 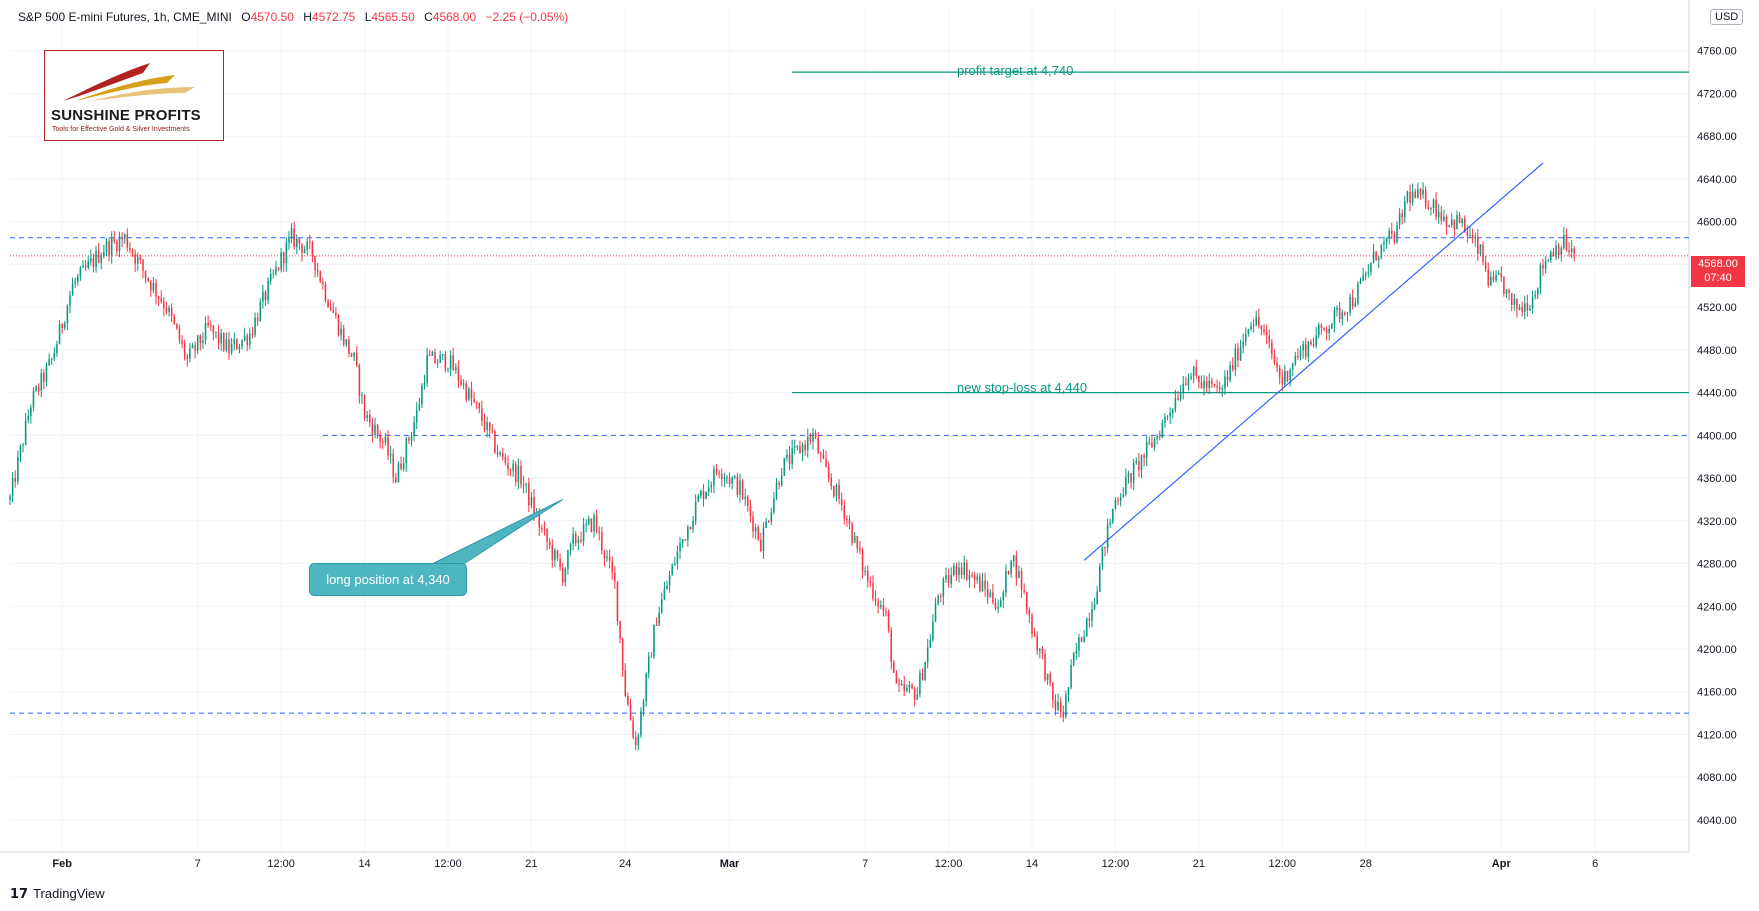 I want to click on tradingview-branding: 𝟭𝟳 TradingView, so click(x=57, y=894).